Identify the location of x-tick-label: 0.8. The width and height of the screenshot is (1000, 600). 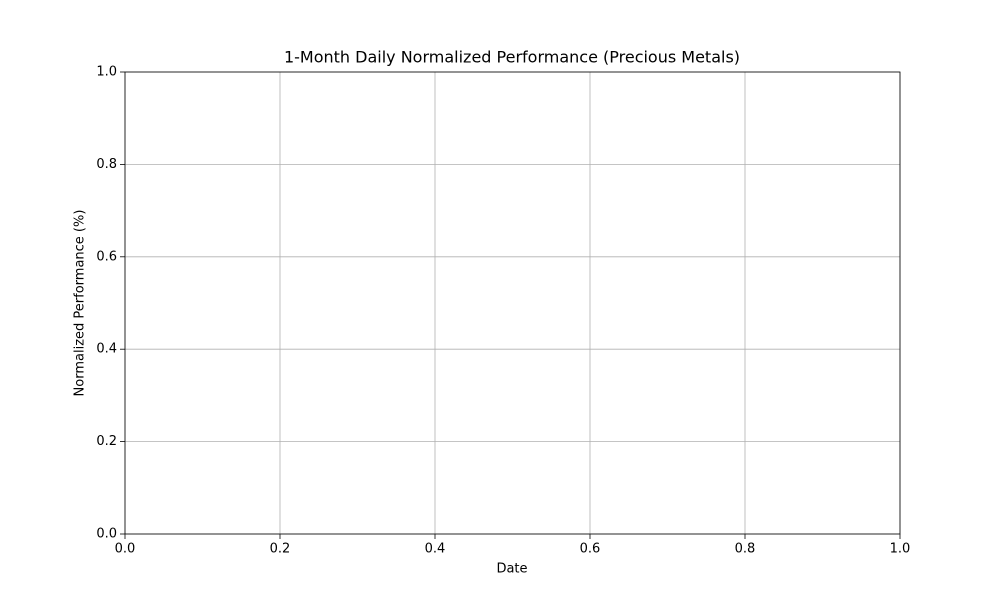
(745, 549).